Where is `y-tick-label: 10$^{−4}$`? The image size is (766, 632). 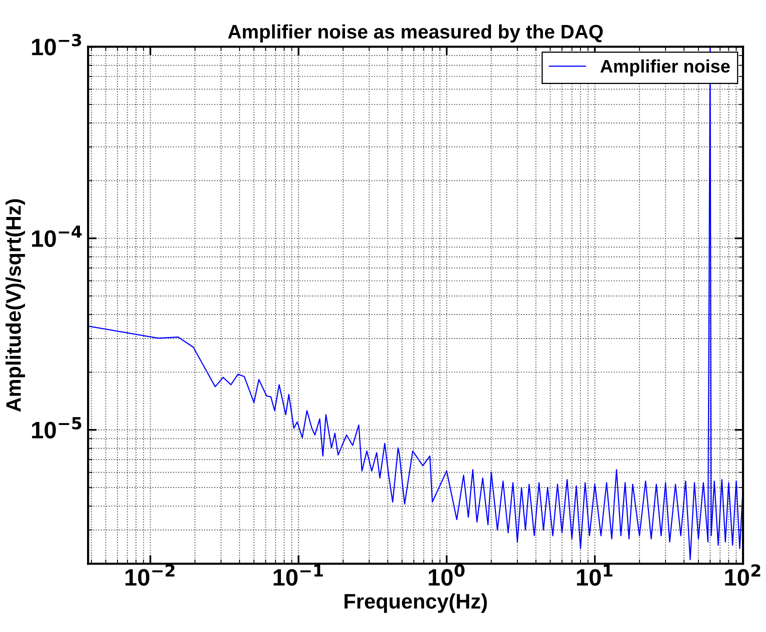
y-tick-label: 10$^{−4}$ is located at coordinates (57, 236).